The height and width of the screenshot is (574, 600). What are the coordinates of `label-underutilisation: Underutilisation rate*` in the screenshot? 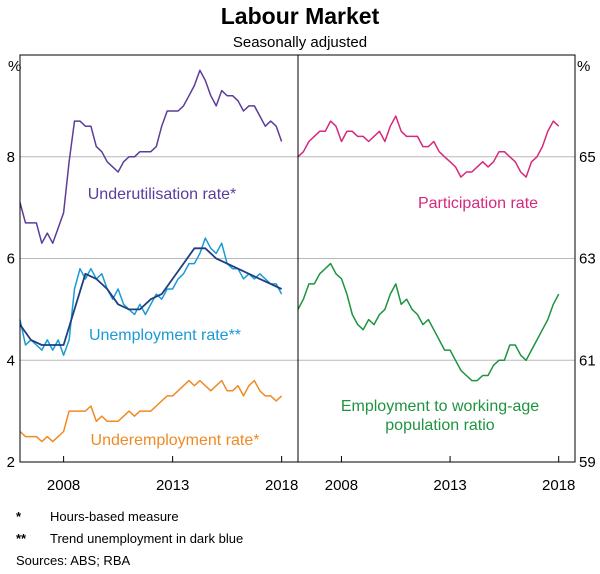 It's located at (162, 194).